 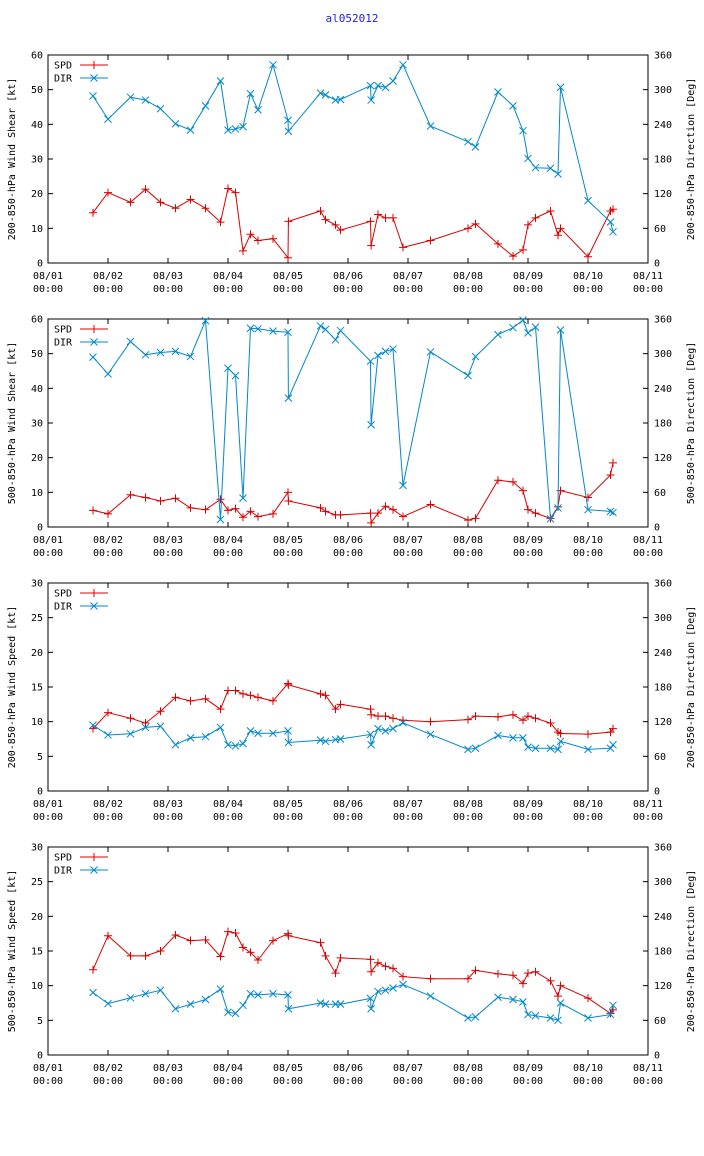 I want to click on y2-tick-label: 180, so click(x=663, y=424).